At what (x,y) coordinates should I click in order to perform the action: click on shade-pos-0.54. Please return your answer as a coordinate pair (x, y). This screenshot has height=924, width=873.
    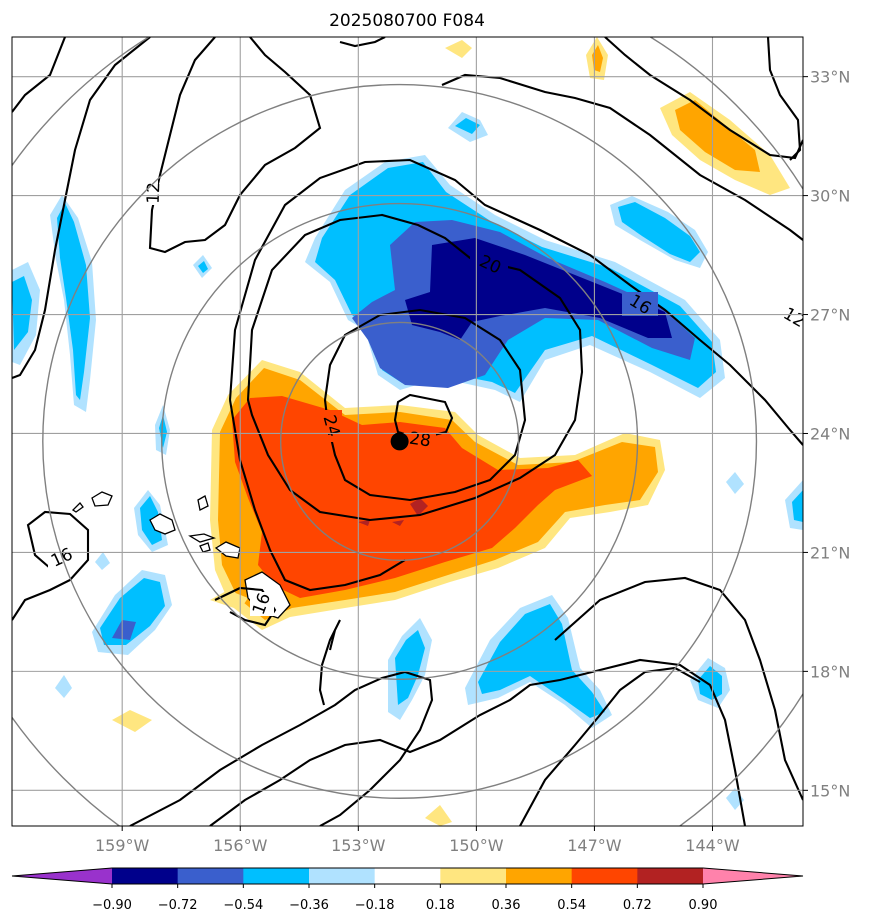
    Looking at the image, I should click on (412, 497).